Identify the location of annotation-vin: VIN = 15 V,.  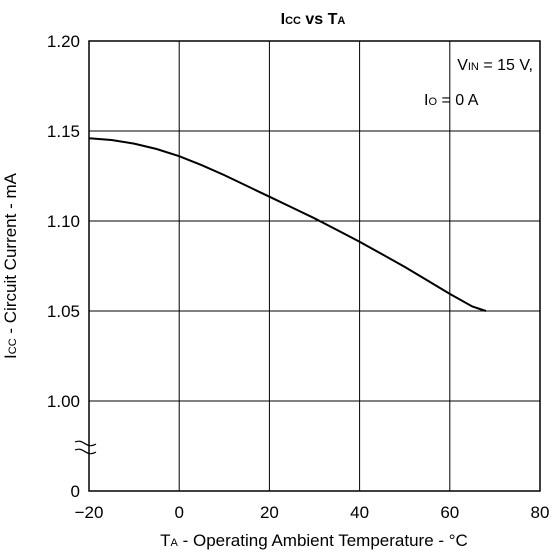
(495, 65).